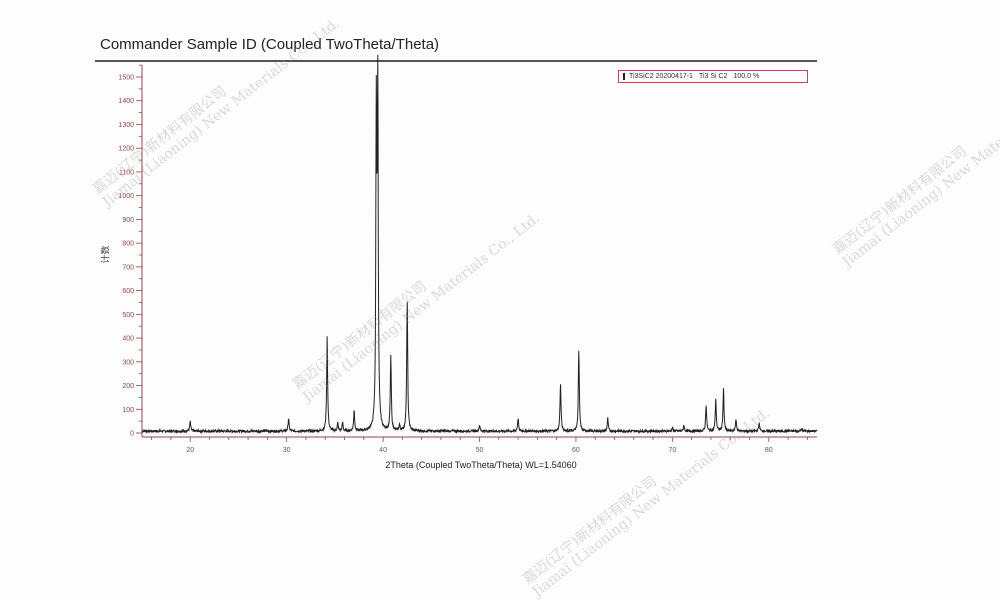 This screenshot has width=1000, height=600. I want to click on y-tick-label: 600, so click(128, 291).